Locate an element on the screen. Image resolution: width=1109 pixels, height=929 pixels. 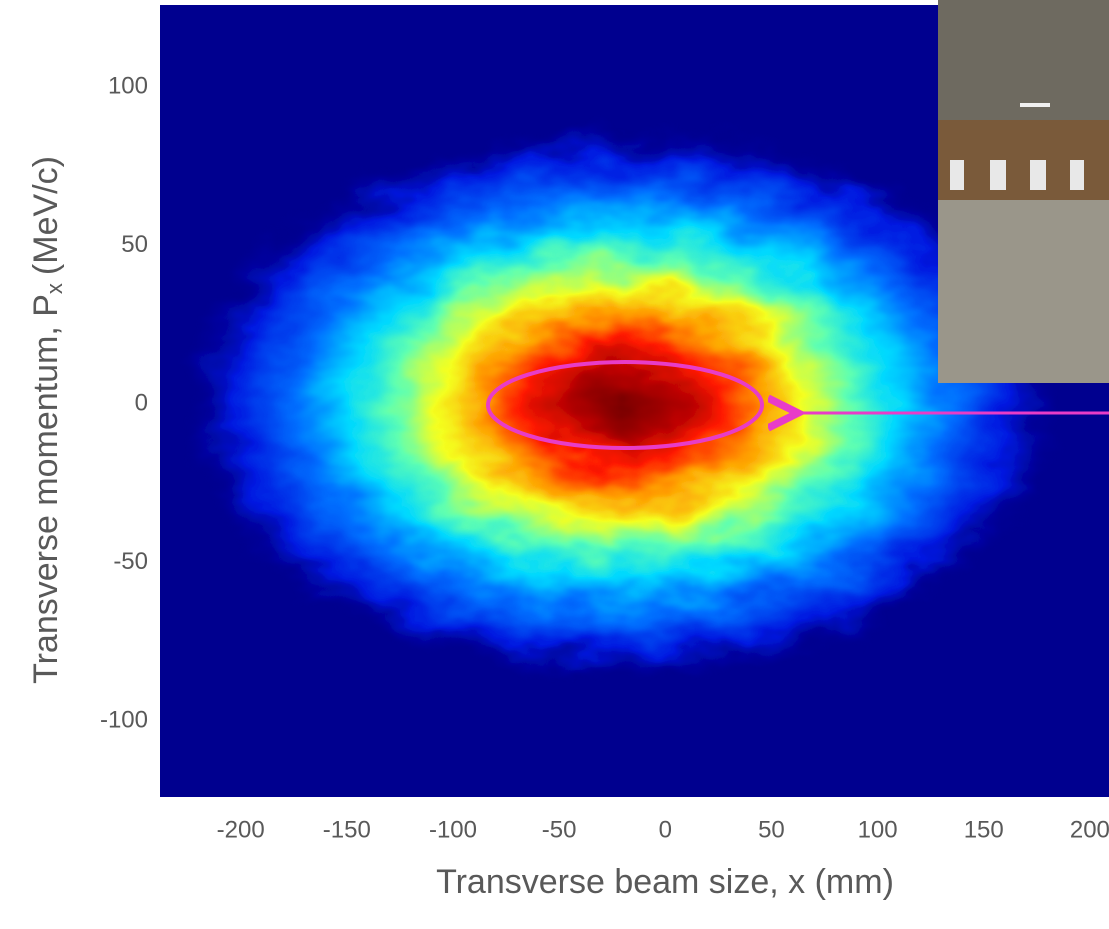
y-axis-label-text: Transverse momentum, P is located at coordinates (46, 489).